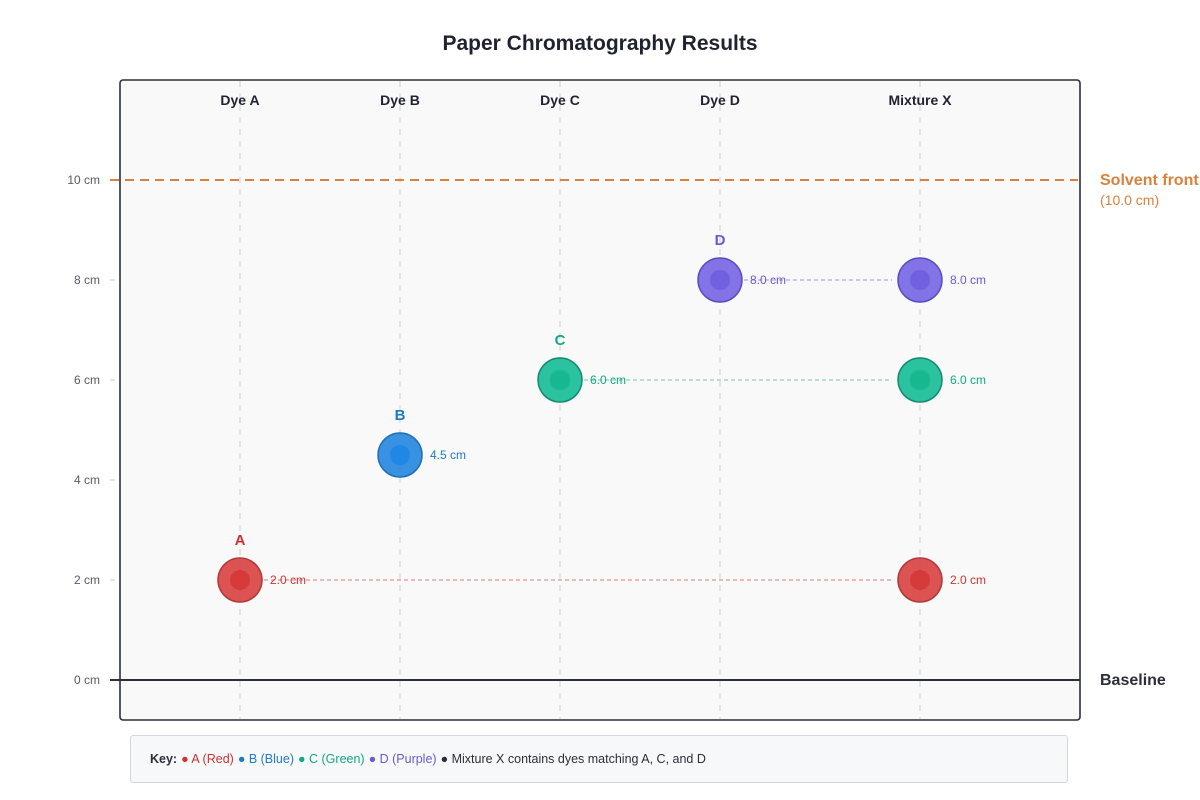 The height and width of the screenshot is (800, 1200). Describe the element at coordinates (968, 280) in the screenshot. I see `spot-mixture-x-8-distance-label: 8.0 cm` at that location.